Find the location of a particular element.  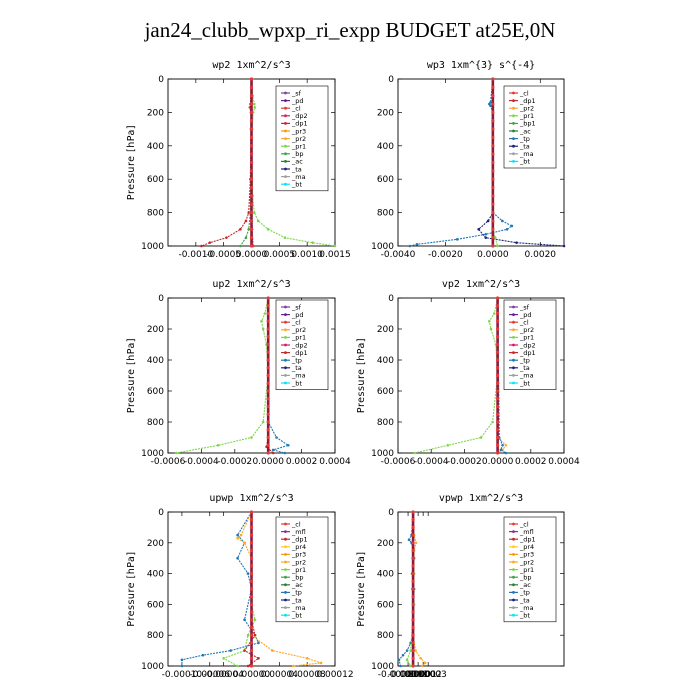

y-tick-label: 200 is located at coordinates (155, 330).